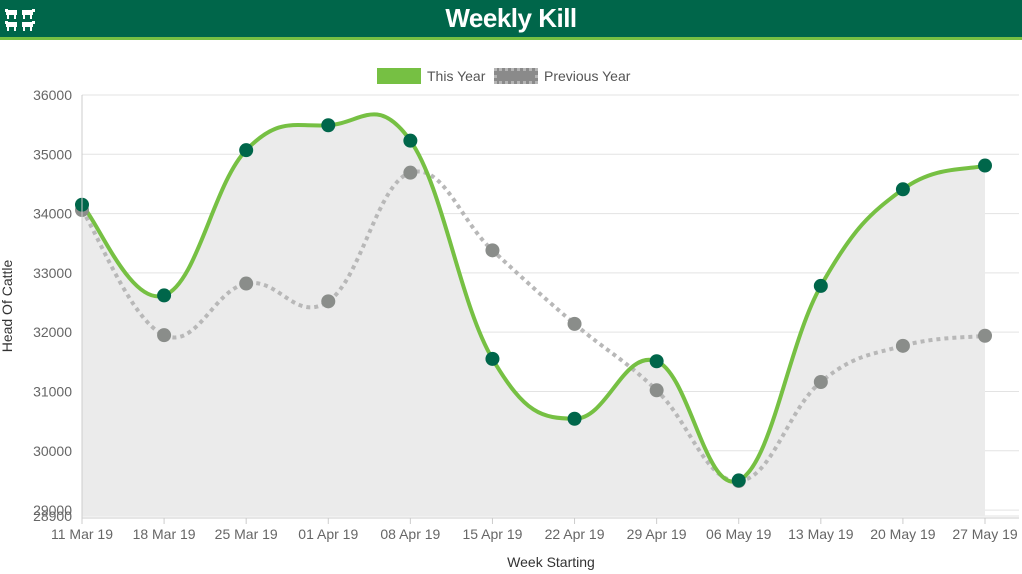 The image size is (1022, 574). I want to click on x-tick-label: 08 Apr 19, so click(410, 534).